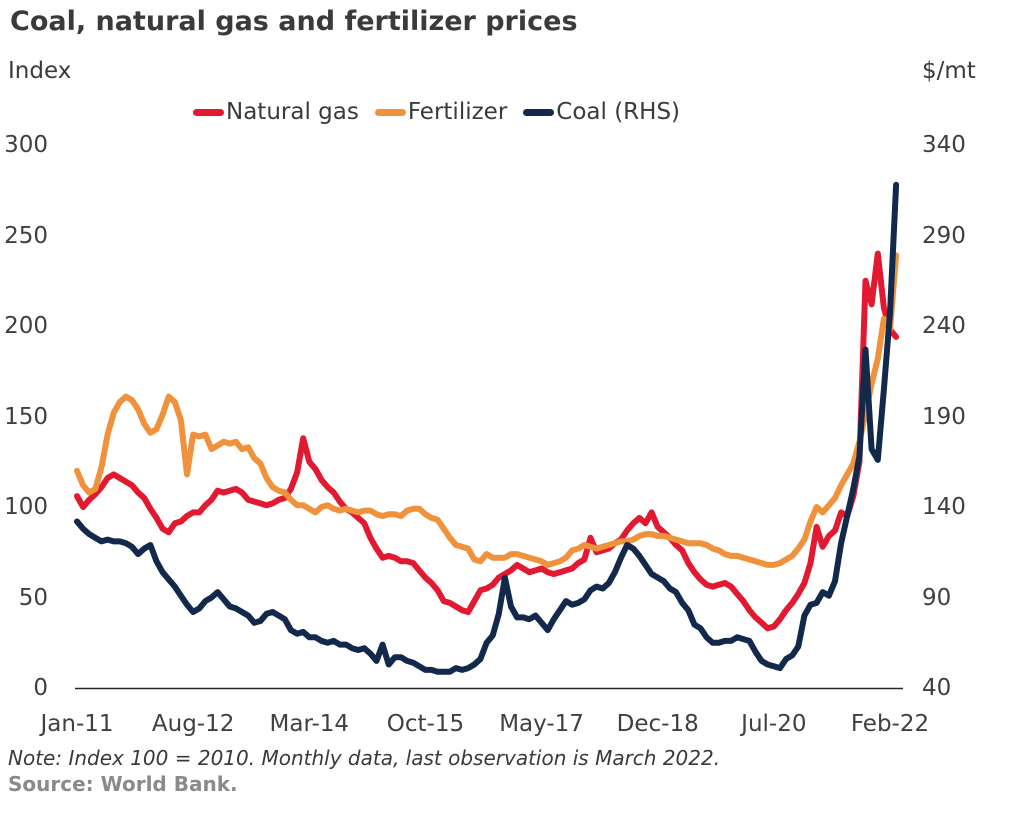 The height and width of the screenshot is (814, 1024). What do you see at coordinates (944, 507) in the screenshot?
I see `right-axis-tick-140: 140` at bounding box center [944, 507].